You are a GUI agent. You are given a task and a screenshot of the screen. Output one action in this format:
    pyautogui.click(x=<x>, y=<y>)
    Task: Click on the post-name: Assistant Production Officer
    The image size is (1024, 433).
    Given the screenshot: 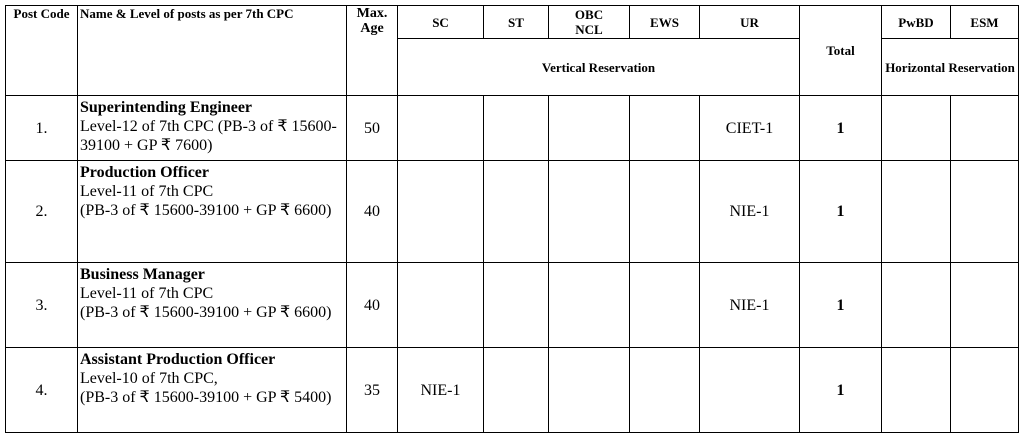 What is the action you would take?
    pyautogui.click(x=178, y=359)
    